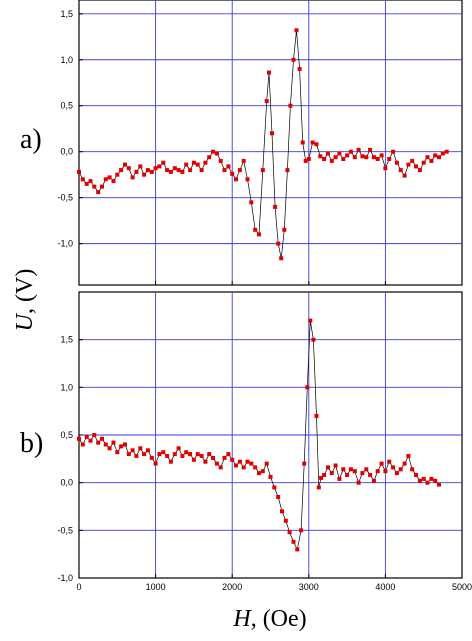  I want to click on x-axis-var: H, so click(242, 619).